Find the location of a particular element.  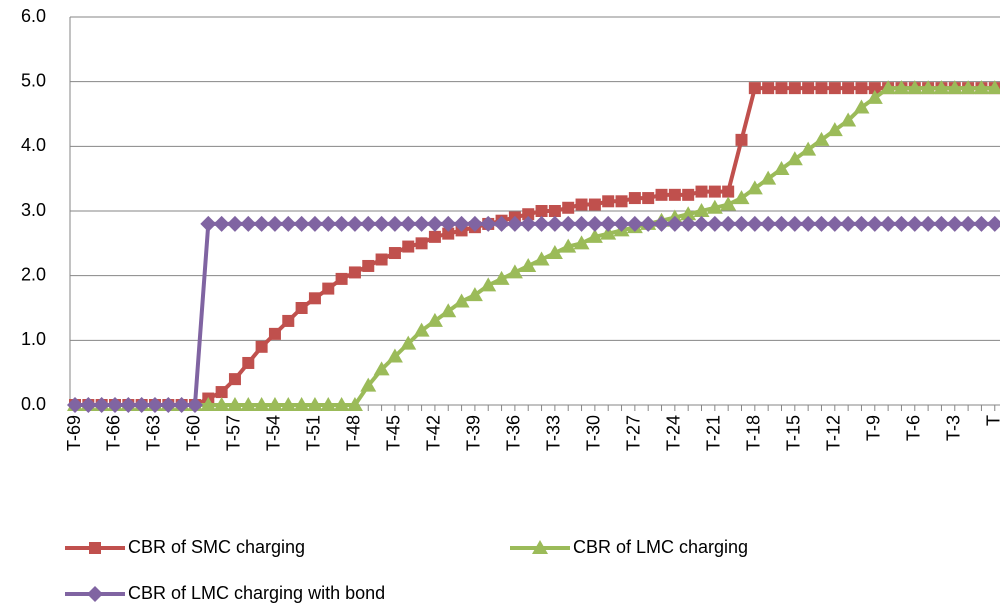

x-tick-label: T-51 is located at coordinates (314, 433).